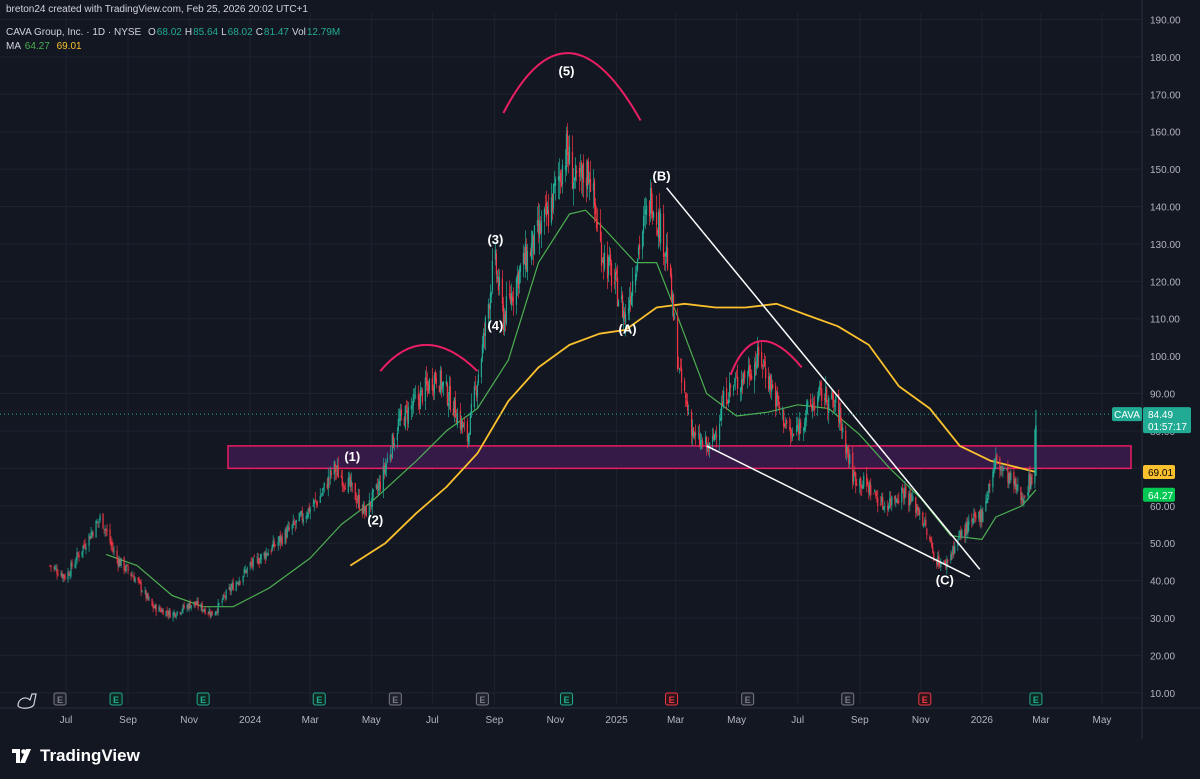 The height and width of the screenshot is (779, 1200). I want to click on price-tick-label: 110.00, so click(1165, 320).